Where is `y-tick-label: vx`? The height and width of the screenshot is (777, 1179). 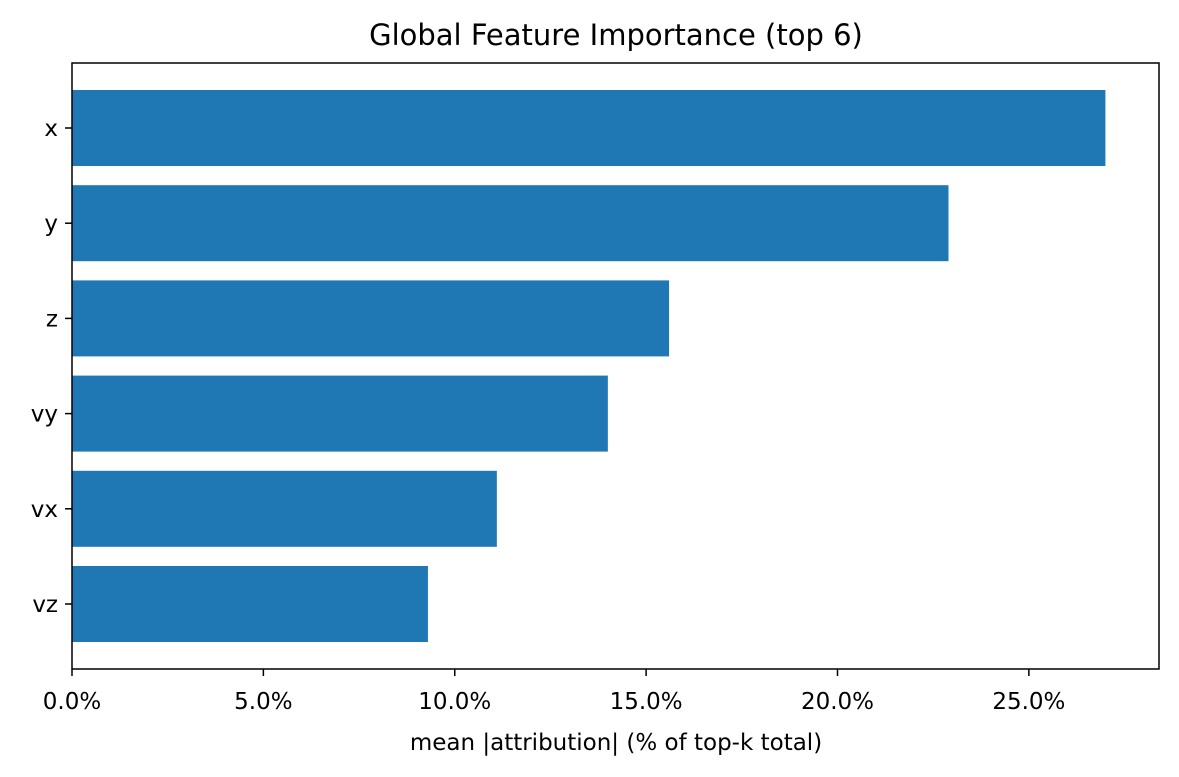
y-tick-label: vx is located at coordinates (44, 510).